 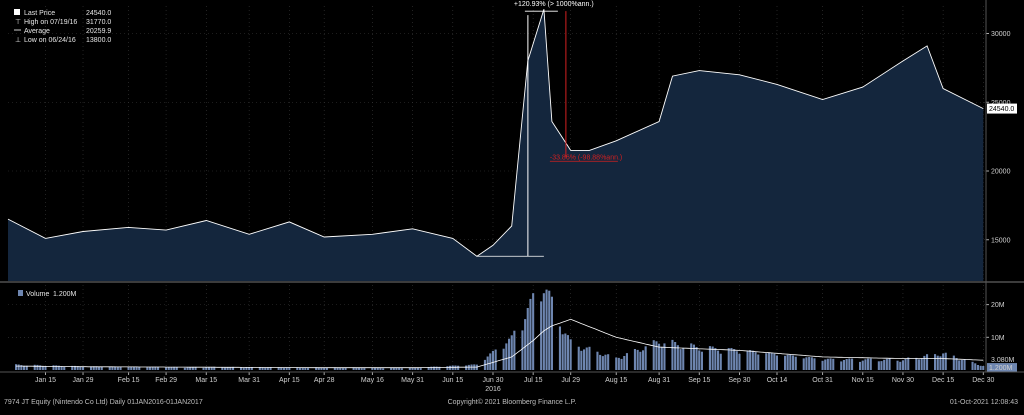 I want to click on legend-volume-value: 1.200M, so click(x=65, y=294).